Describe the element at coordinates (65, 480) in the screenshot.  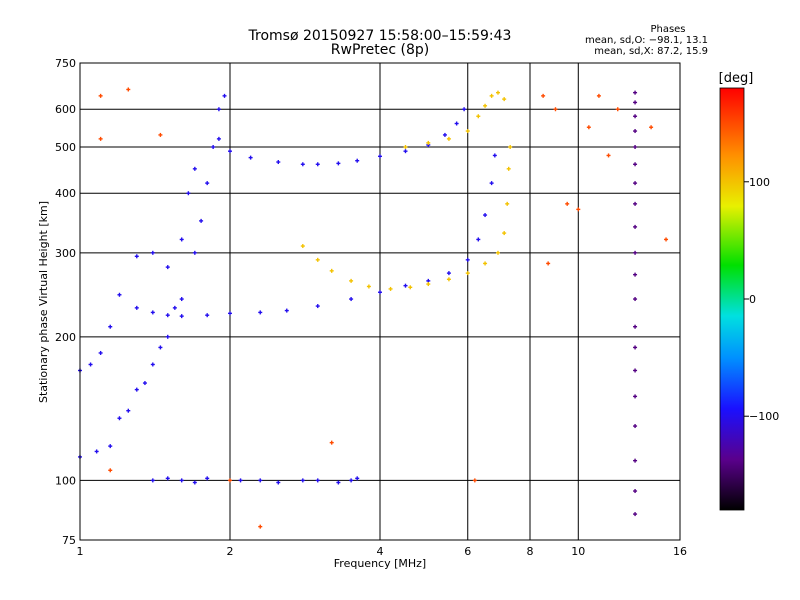
I see `y-tick-label: 100` at that location.